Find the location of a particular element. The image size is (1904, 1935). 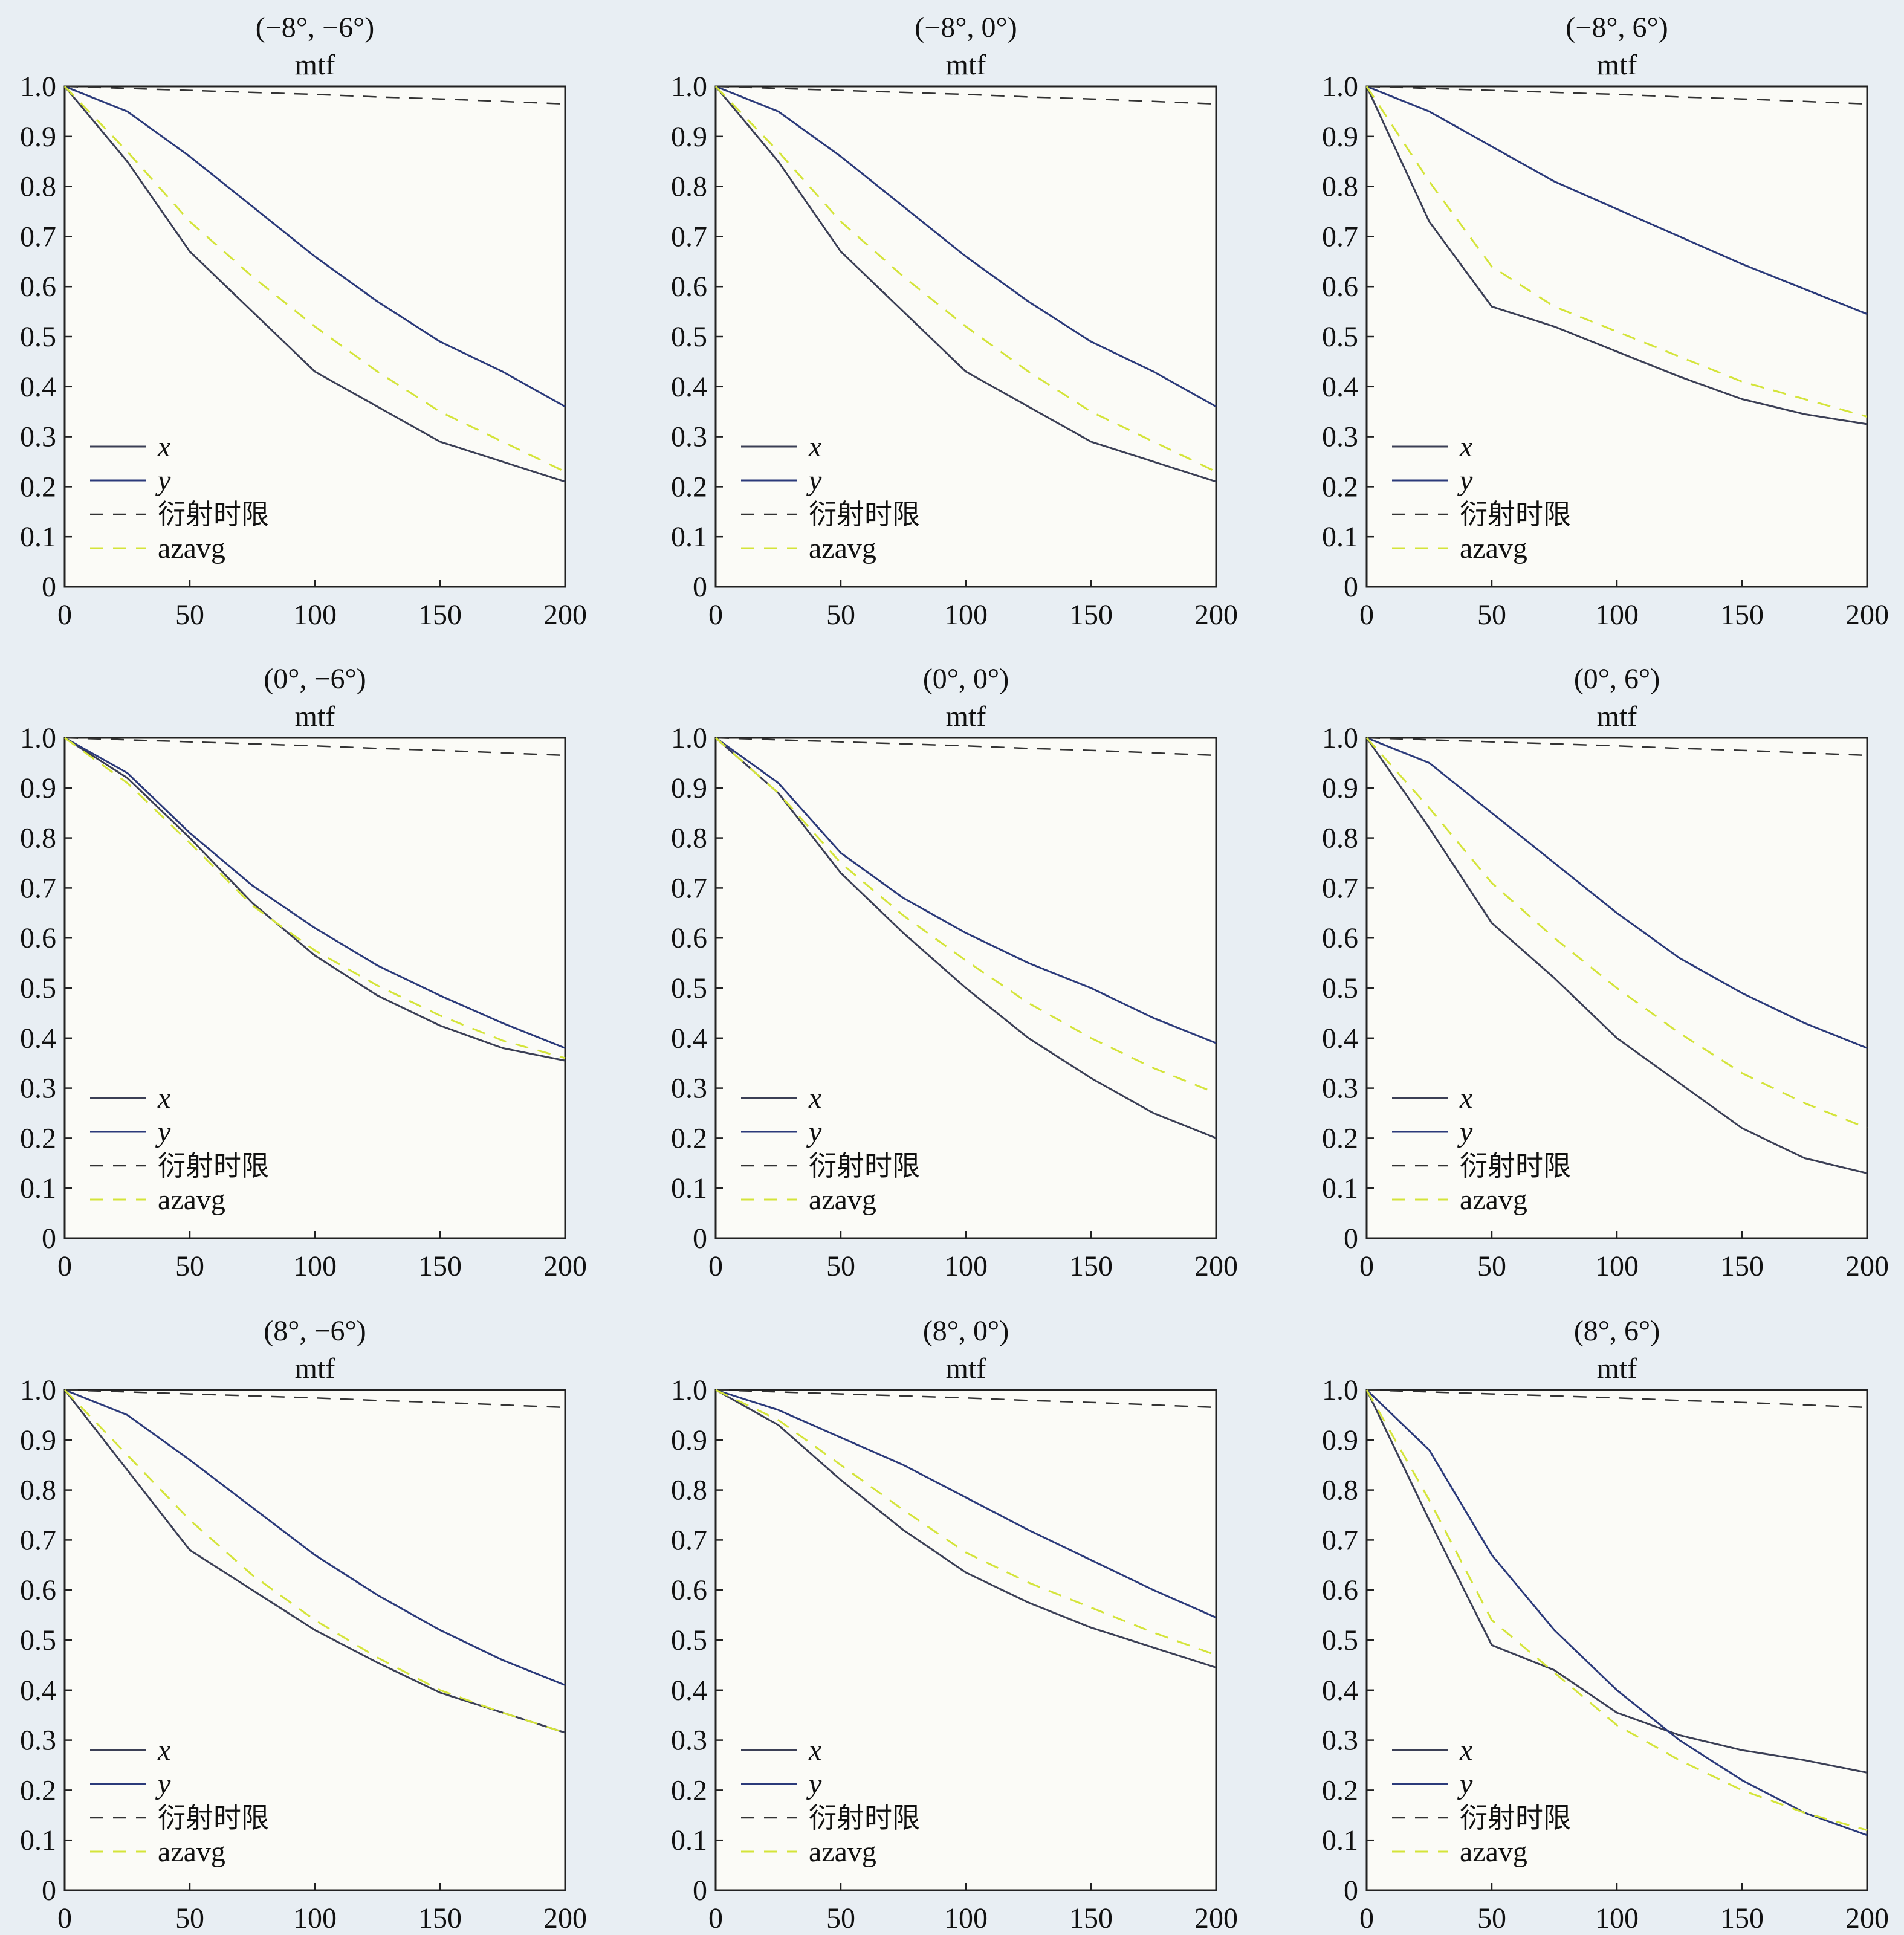

chart-title: (8°, −6°) is located at coordinates (315, 1331).